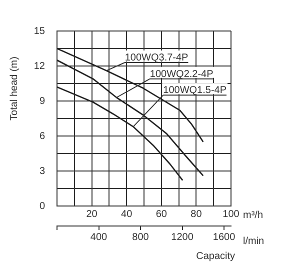  I want to click on x-tick-label: 20, so click(92, 214).